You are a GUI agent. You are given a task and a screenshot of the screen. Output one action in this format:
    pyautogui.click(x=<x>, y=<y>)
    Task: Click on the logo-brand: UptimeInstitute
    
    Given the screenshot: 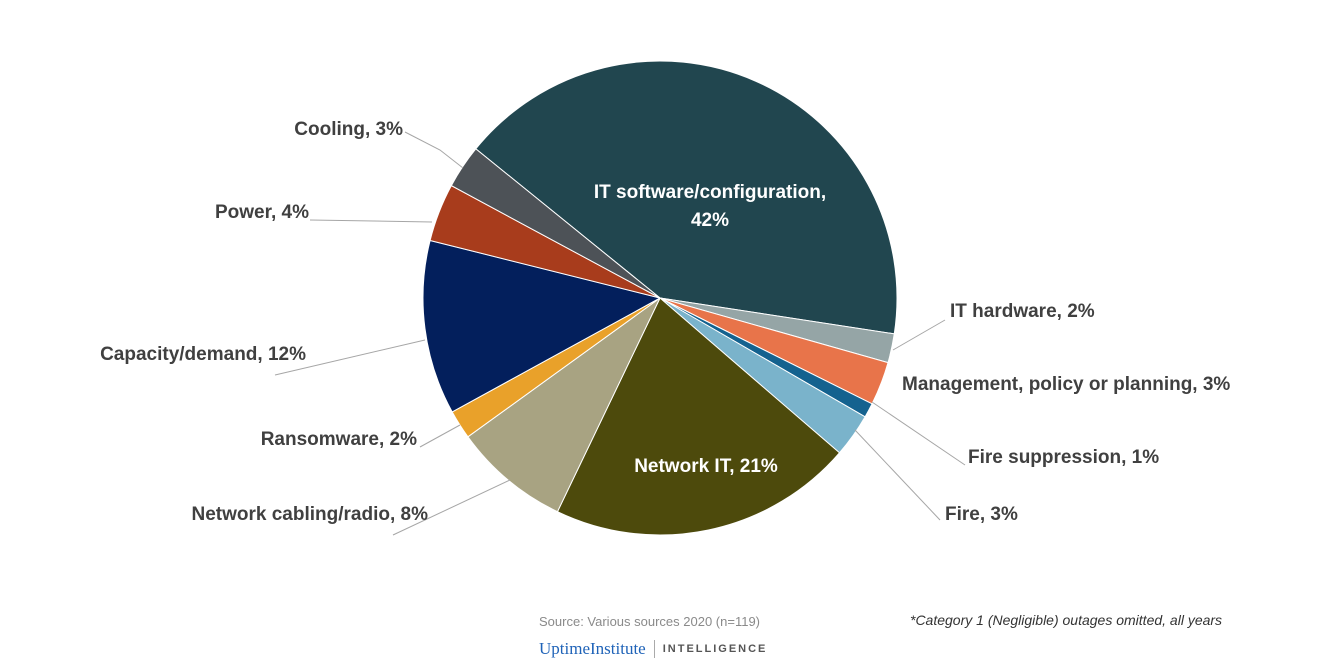 What is the action you would take?
    pyautogui.click(x=592, y=648)
    